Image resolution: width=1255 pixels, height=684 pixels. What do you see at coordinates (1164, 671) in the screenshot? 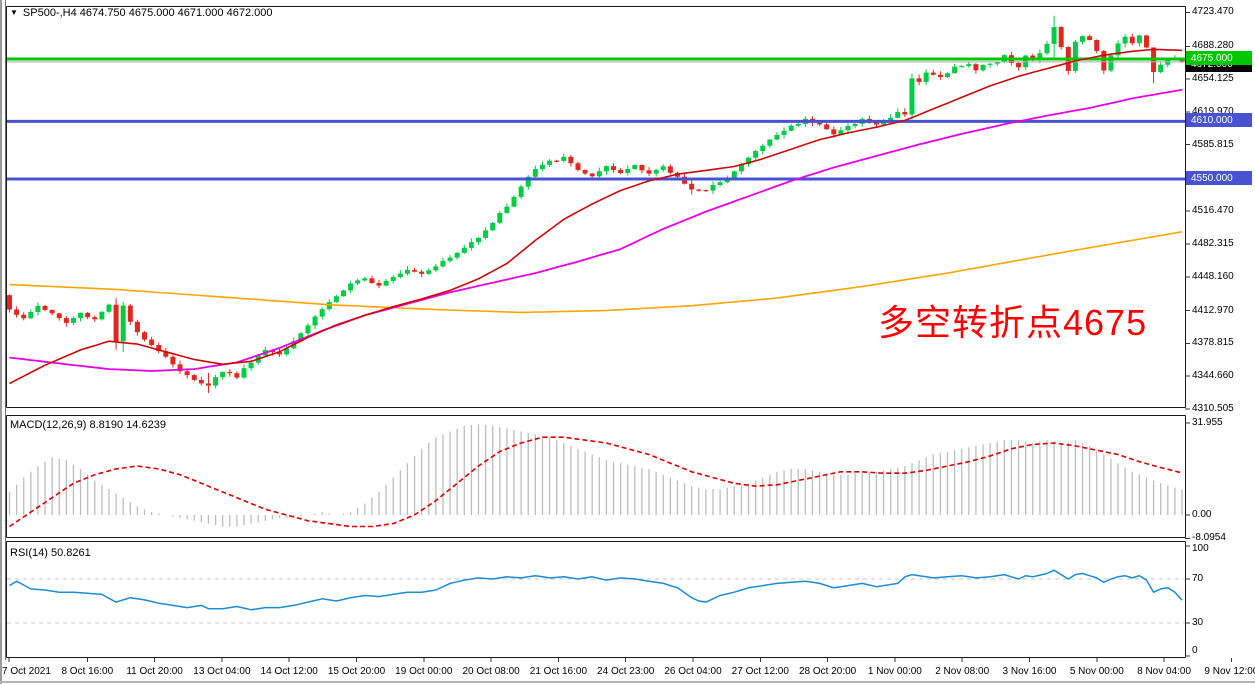
I see `time-axis-label: 8 Nov 04:00` at bounding box center [1164, 671].